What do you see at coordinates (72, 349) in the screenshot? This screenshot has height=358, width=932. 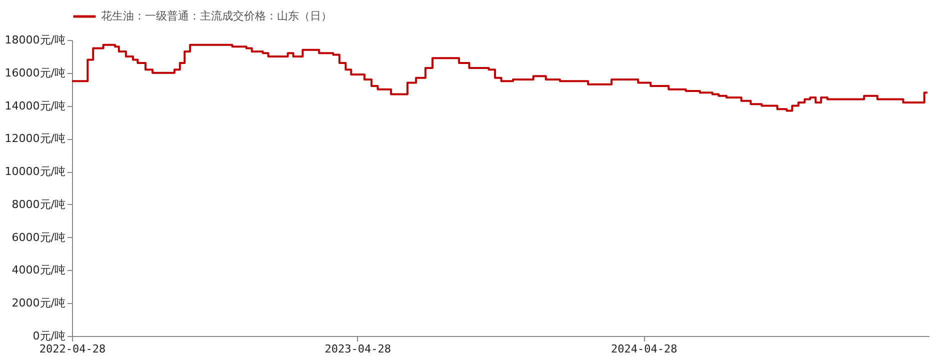 I see `x-tick-label: 2022-04-28` at bounding box center [72, 349].